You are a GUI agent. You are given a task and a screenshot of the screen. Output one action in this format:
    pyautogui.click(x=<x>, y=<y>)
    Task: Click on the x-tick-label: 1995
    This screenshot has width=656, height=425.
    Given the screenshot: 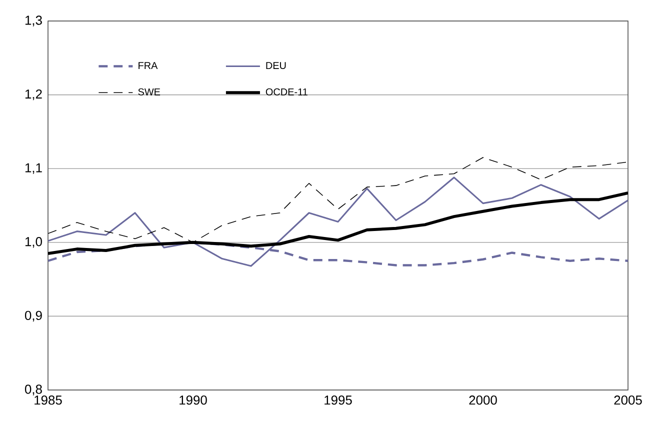 What is the action you would take?
    pyautogui.click(x=338, y=400)
    